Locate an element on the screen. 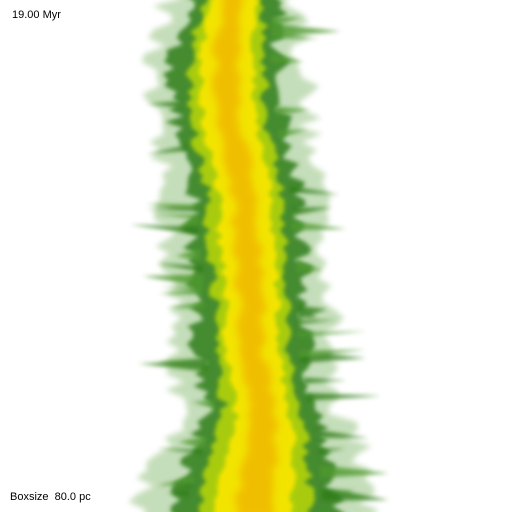  boxsize-label: Boxsize 80.0 pc is located at coordinates (50, 497).